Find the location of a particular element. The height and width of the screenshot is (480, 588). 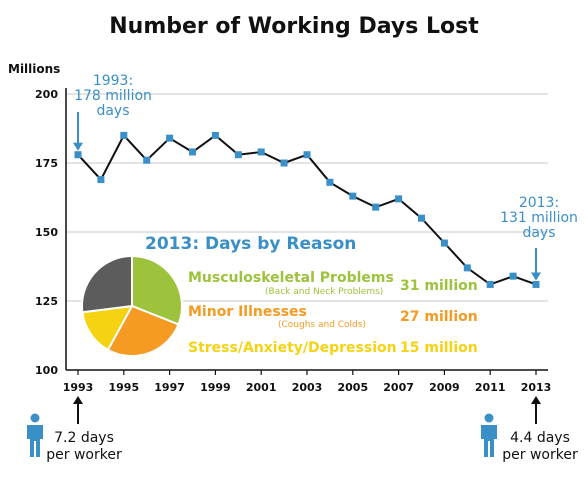

start-annotation-line: 178 million is located at coordinates (113, 96).